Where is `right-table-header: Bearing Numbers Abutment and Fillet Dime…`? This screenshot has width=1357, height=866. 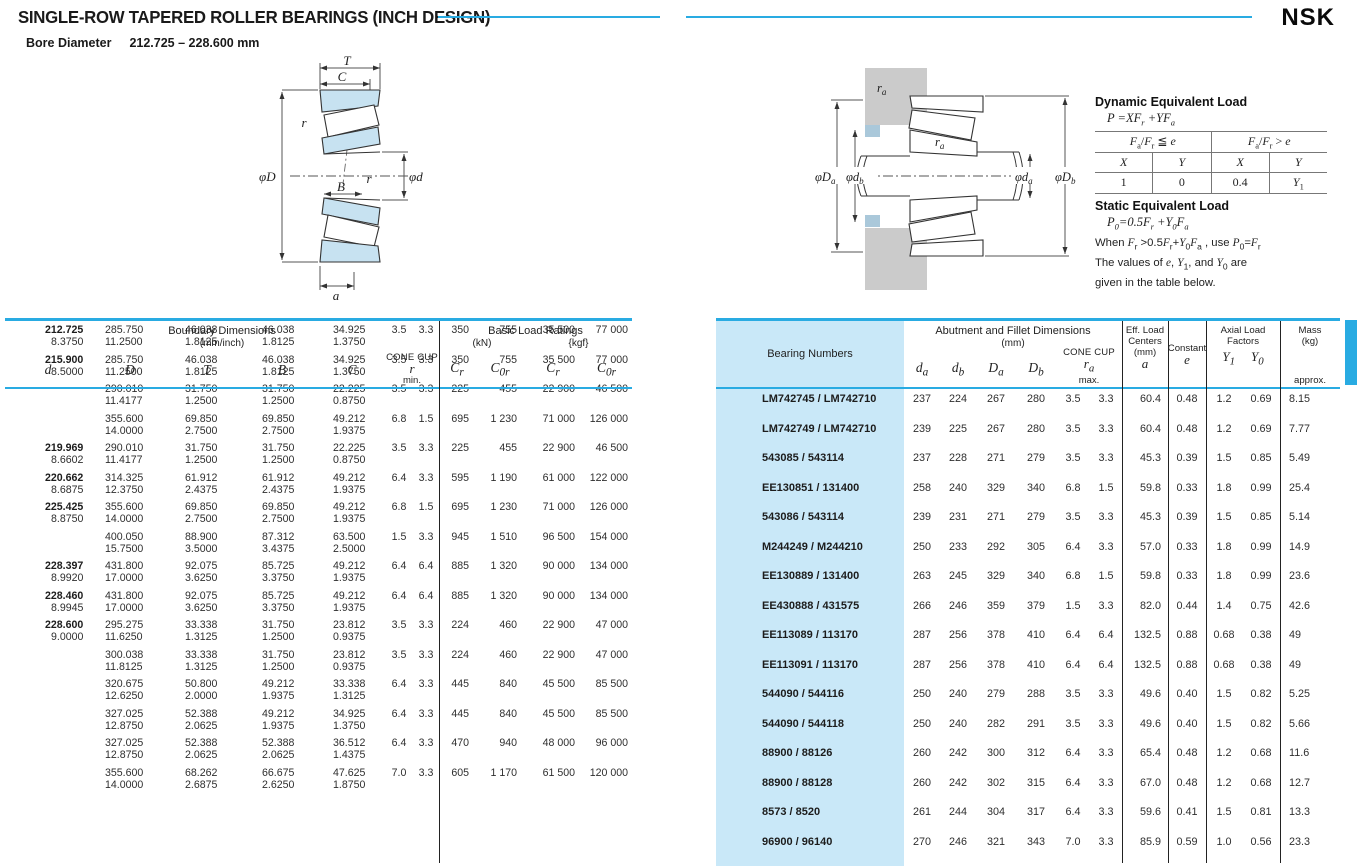
right-table-header: Bearing Numbers Abutment and Fillet Dime… is located at coordinates (1028, 355).